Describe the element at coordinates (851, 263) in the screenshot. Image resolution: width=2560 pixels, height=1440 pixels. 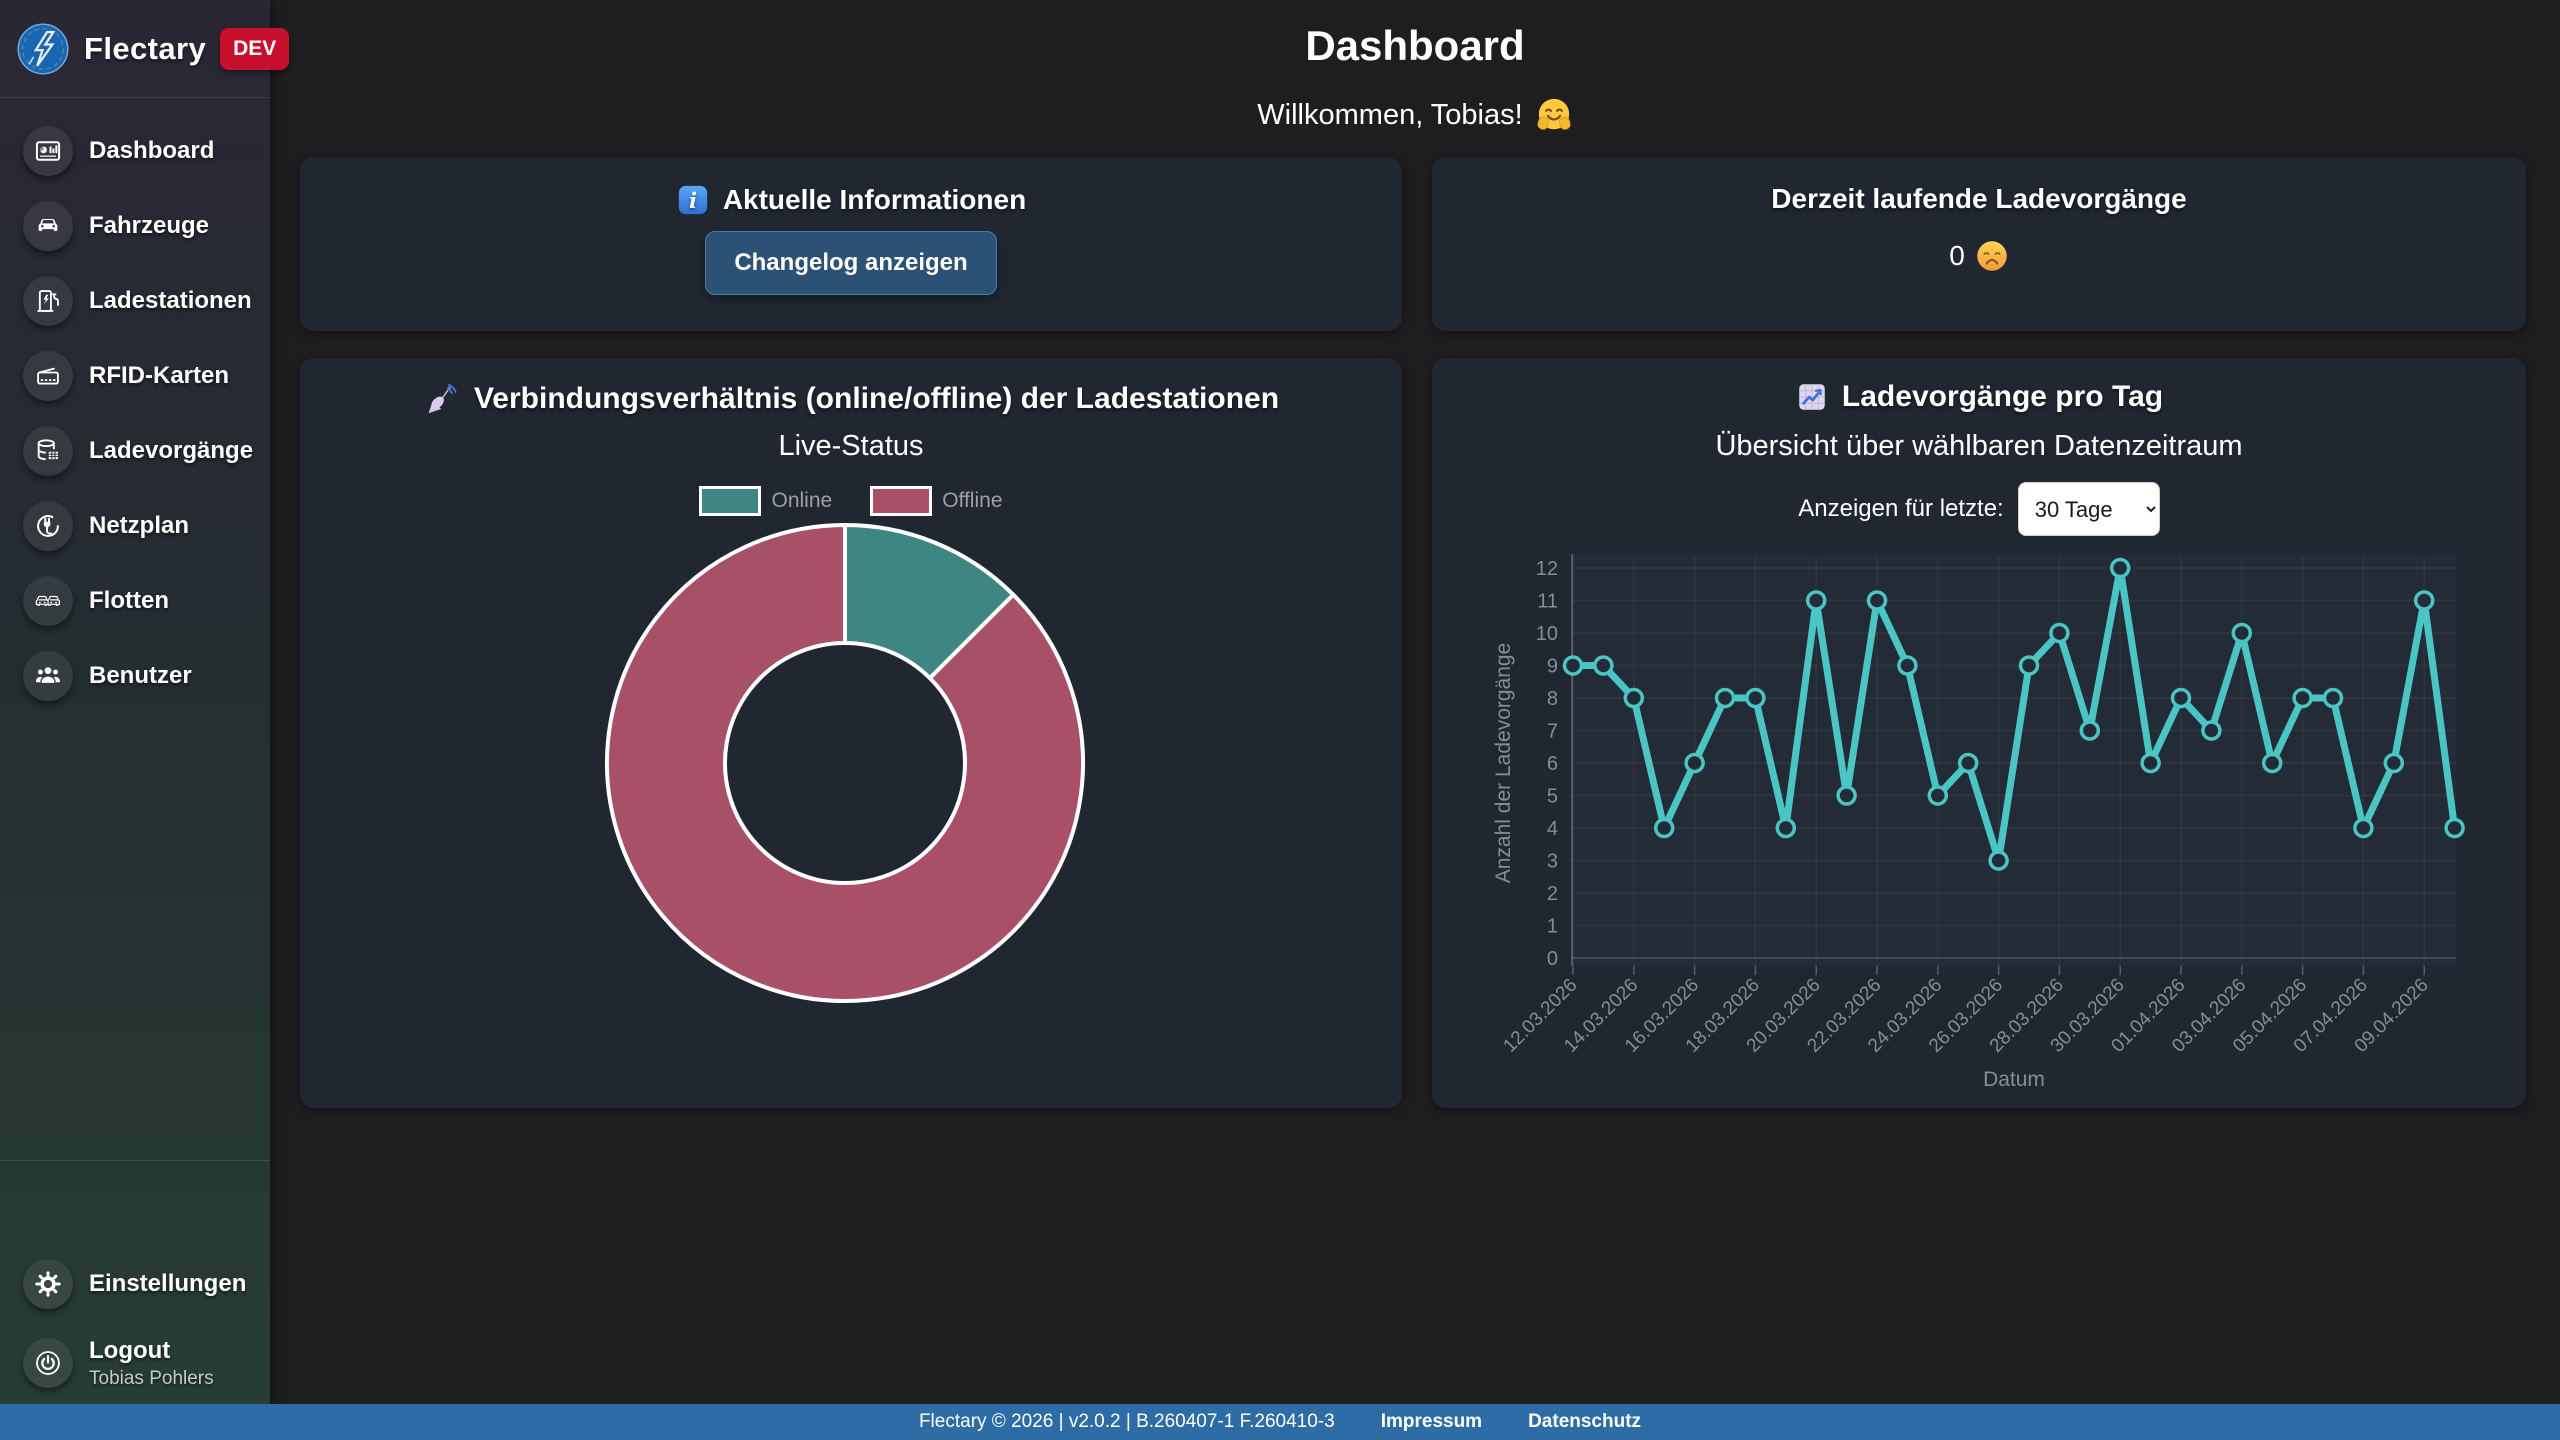
I see `changelog-button: Changelog anzeigen` at that location.